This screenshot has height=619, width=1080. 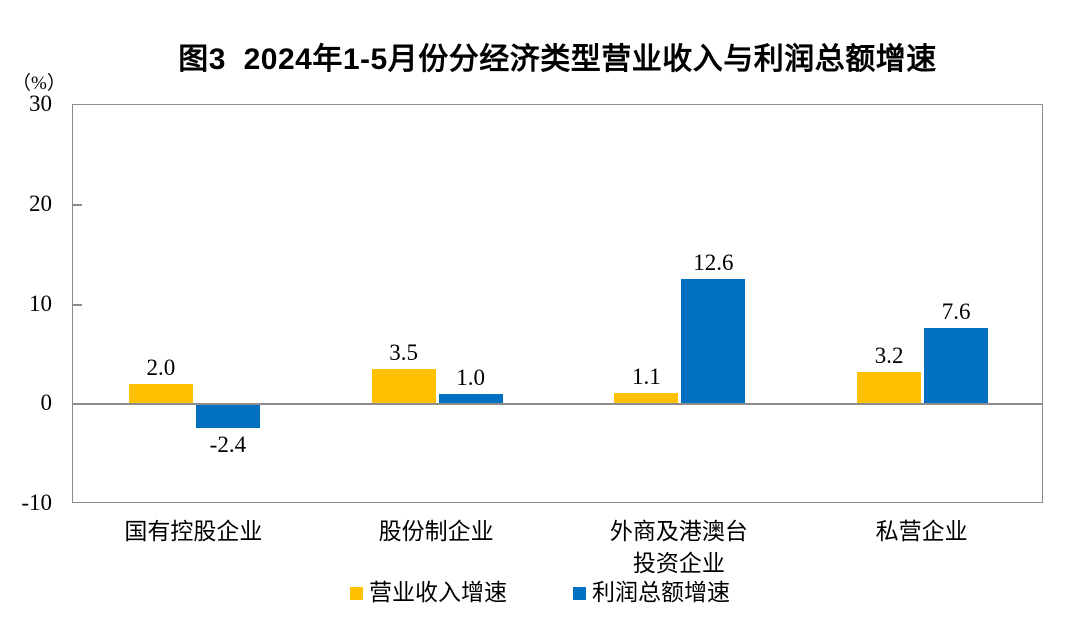 What do you see at coordinates (557, 404) in the screenshot?
I see `zero-baseline` at bounding box center [557, 404].